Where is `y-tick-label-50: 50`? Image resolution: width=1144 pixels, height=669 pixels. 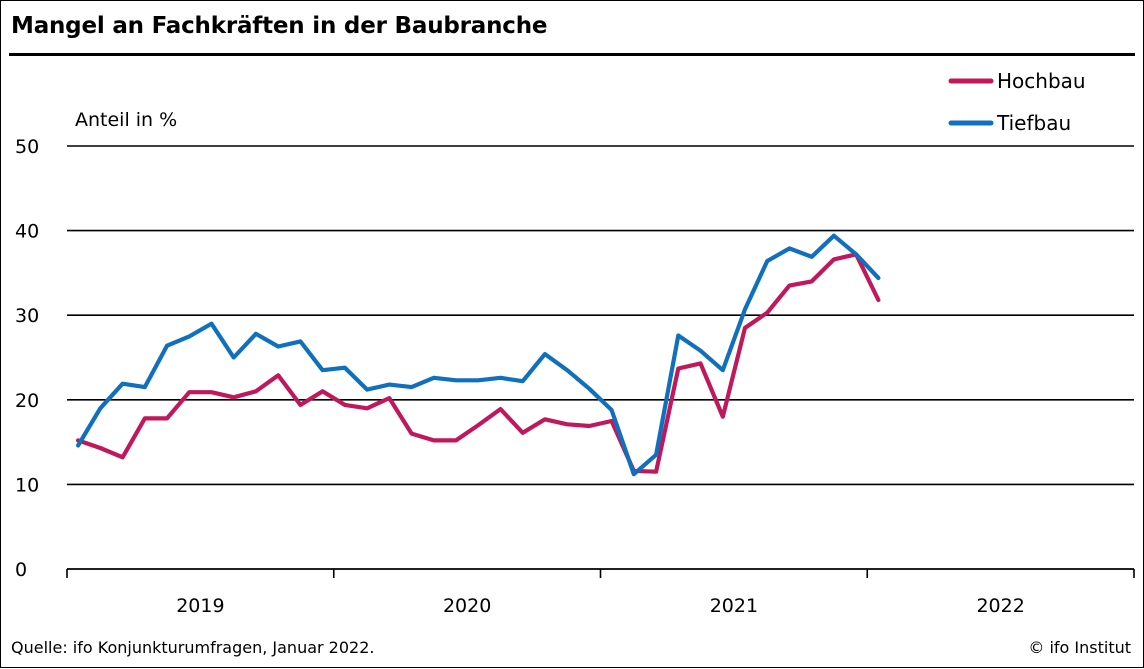
y-tick-label-50: 50 is located at coordinates (27, 147).